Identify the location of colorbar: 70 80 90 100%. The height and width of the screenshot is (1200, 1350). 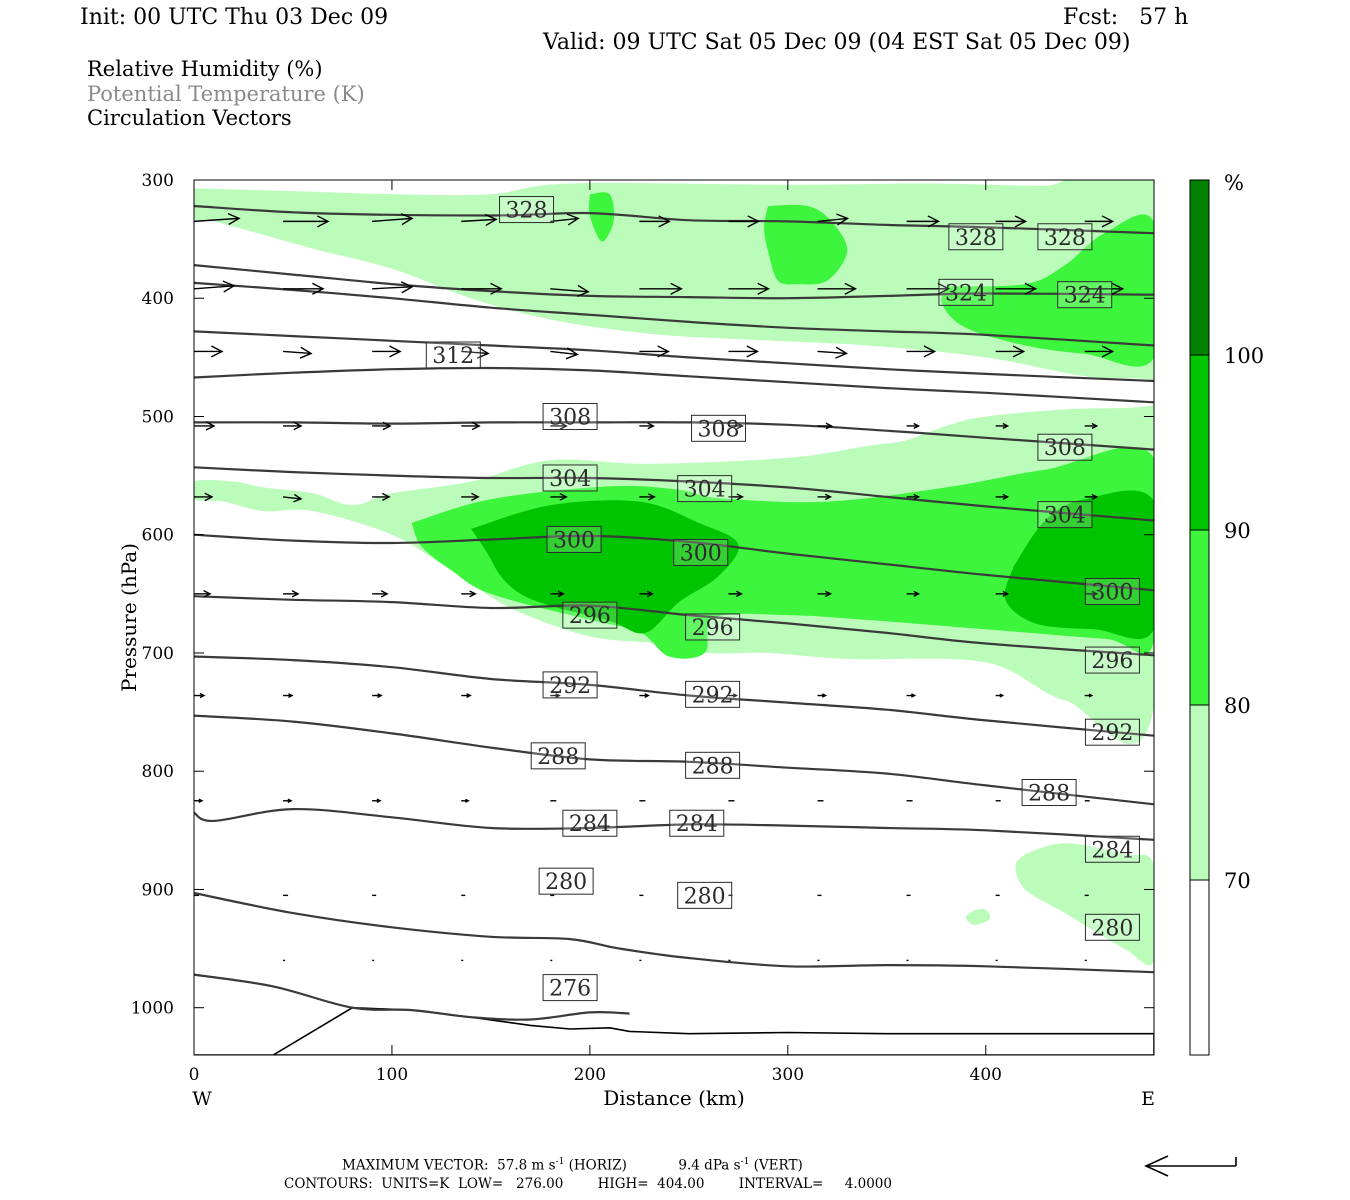
(1226, 613).